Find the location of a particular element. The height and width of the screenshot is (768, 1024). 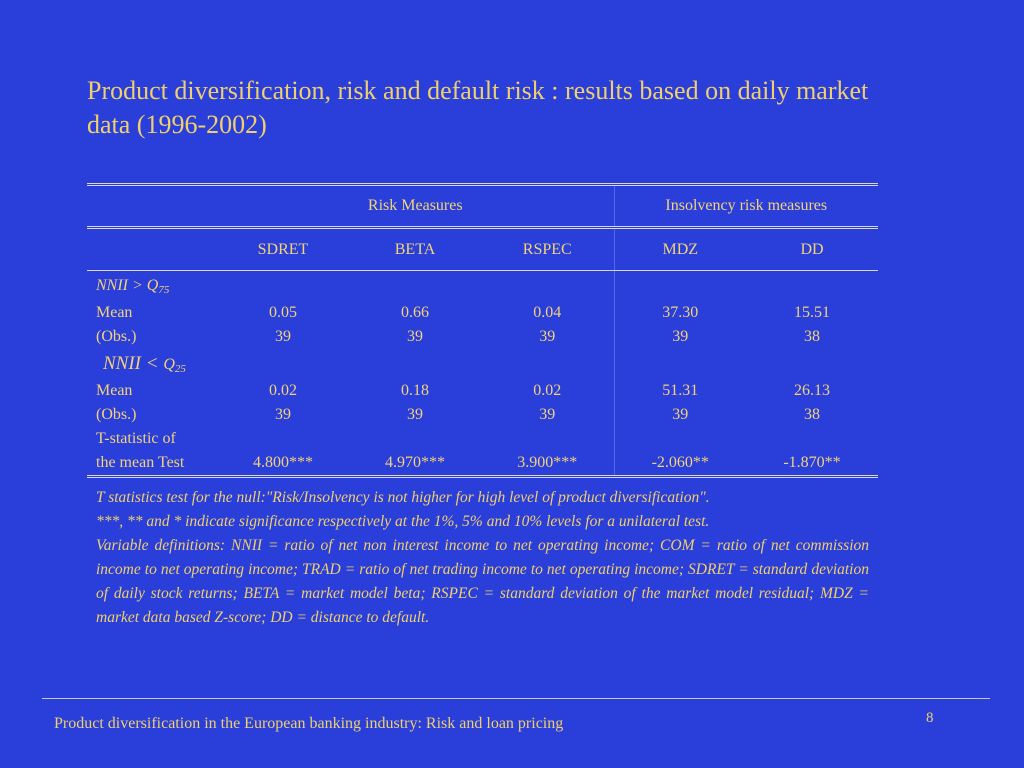

cell: -2.060** is located at coordinates (679, 464).